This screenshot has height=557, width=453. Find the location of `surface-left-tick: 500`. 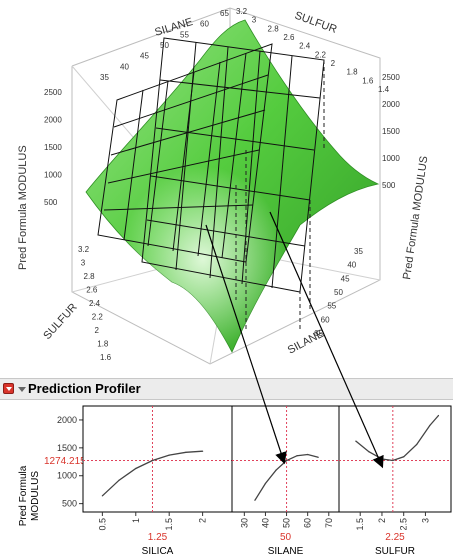

surface-left-tick: 500 is located at coordinates (51, 202).